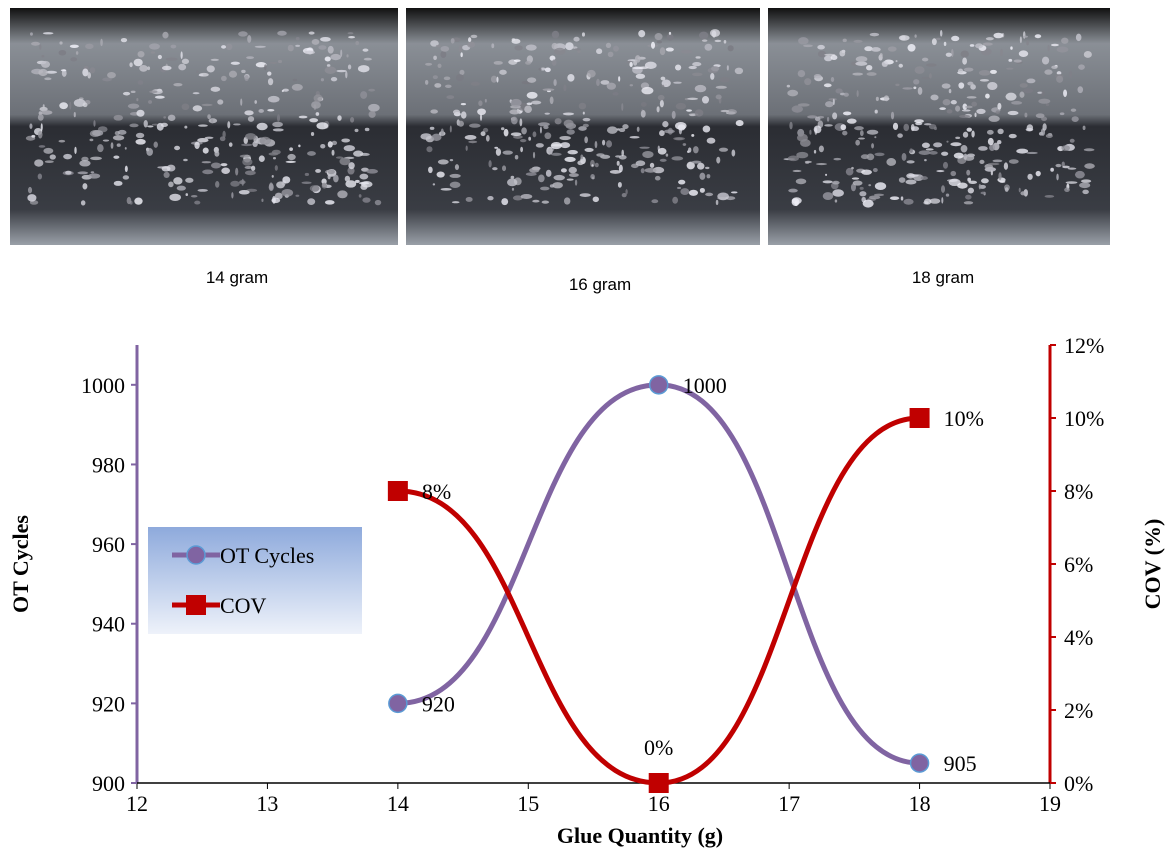 The height and width of the screenshot is (861, 1175). Describe the element at coordinates (1084, 418) in the screenshot. I see `y2-tick-label: 10%` at that location.